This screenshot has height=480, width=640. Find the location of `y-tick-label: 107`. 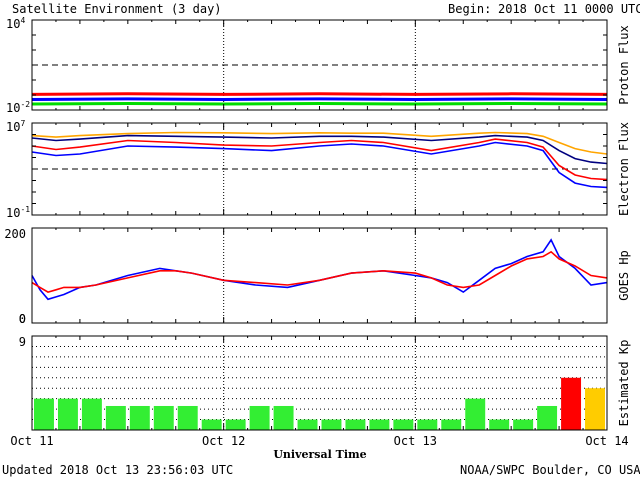

y-tick-label: 107 is located at coordinates (15, 126).